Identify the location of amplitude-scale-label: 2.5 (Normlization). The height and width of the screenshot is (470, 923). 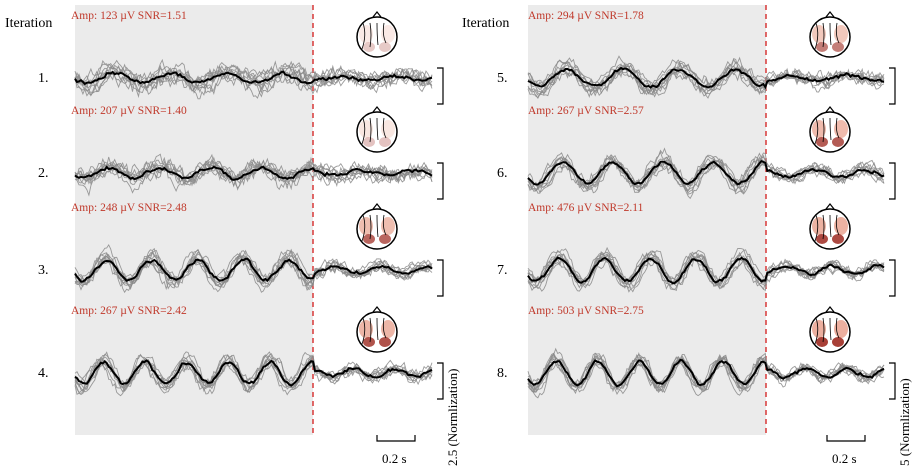
(452, 417).